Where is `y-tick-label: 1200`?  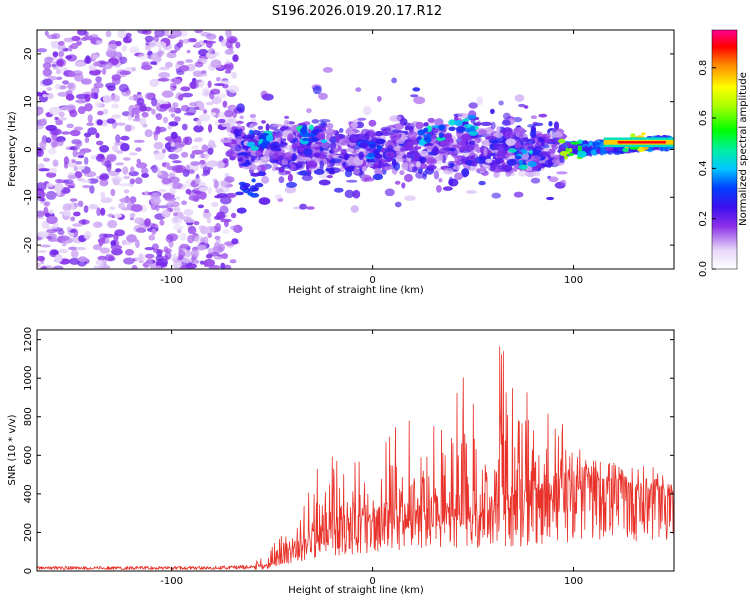
y-tick-label: 1200 is located at coordinates (28, 339).